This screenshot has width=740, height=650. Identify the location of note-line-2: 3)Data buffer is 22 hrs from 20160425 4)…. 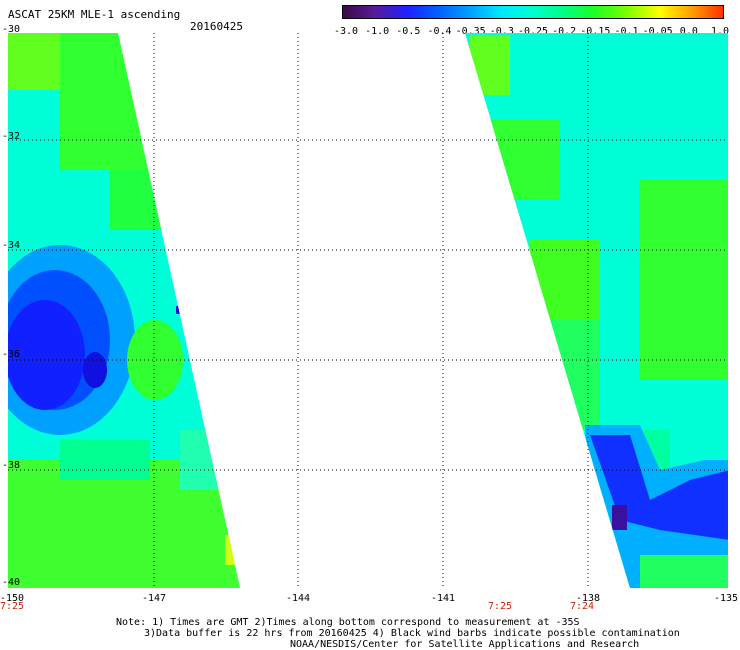
(412, 633).